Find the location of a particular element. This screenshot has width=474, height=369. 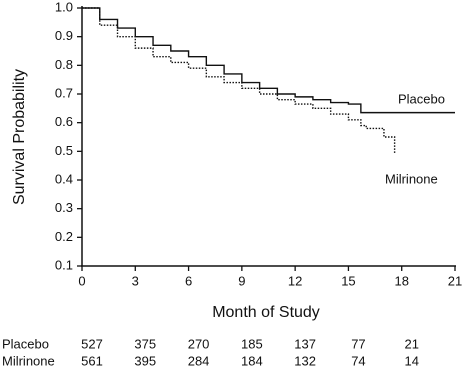

at-risk-count: 184 is located at coordinates (252, 360).